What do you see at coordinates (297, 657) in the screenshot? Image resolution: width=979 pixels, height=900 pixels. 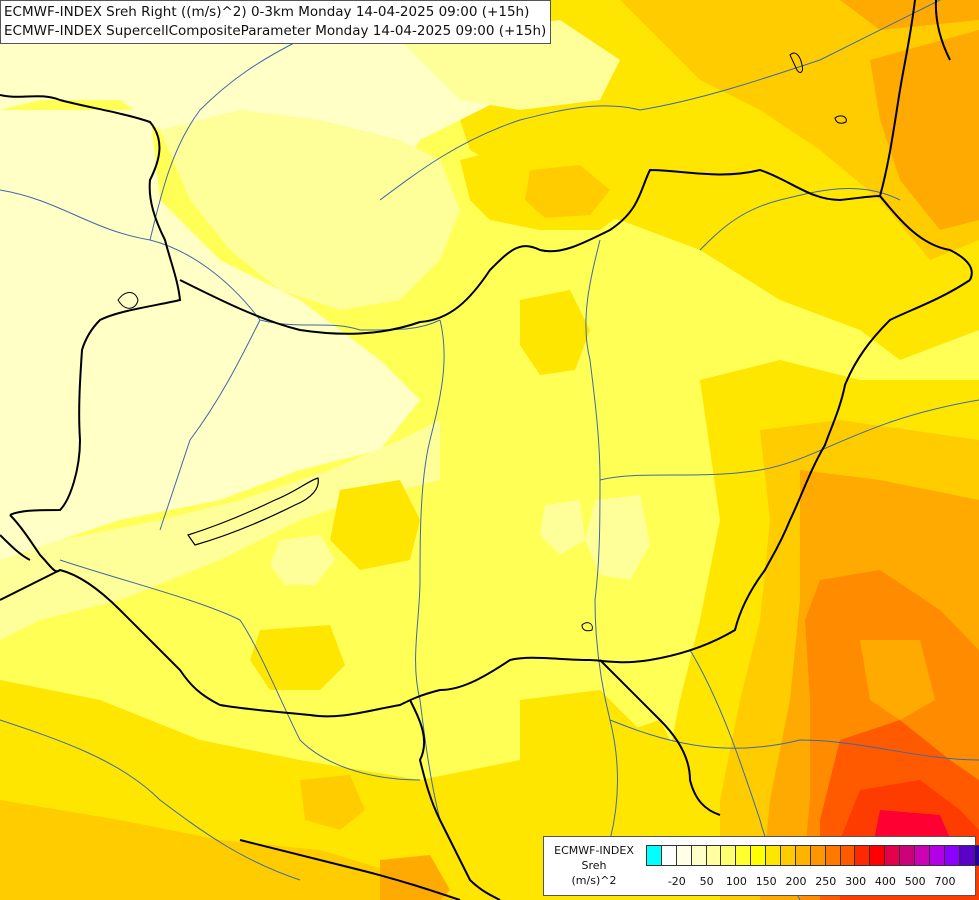 I see `field-c-gold4` at bounding box center [297, 657].